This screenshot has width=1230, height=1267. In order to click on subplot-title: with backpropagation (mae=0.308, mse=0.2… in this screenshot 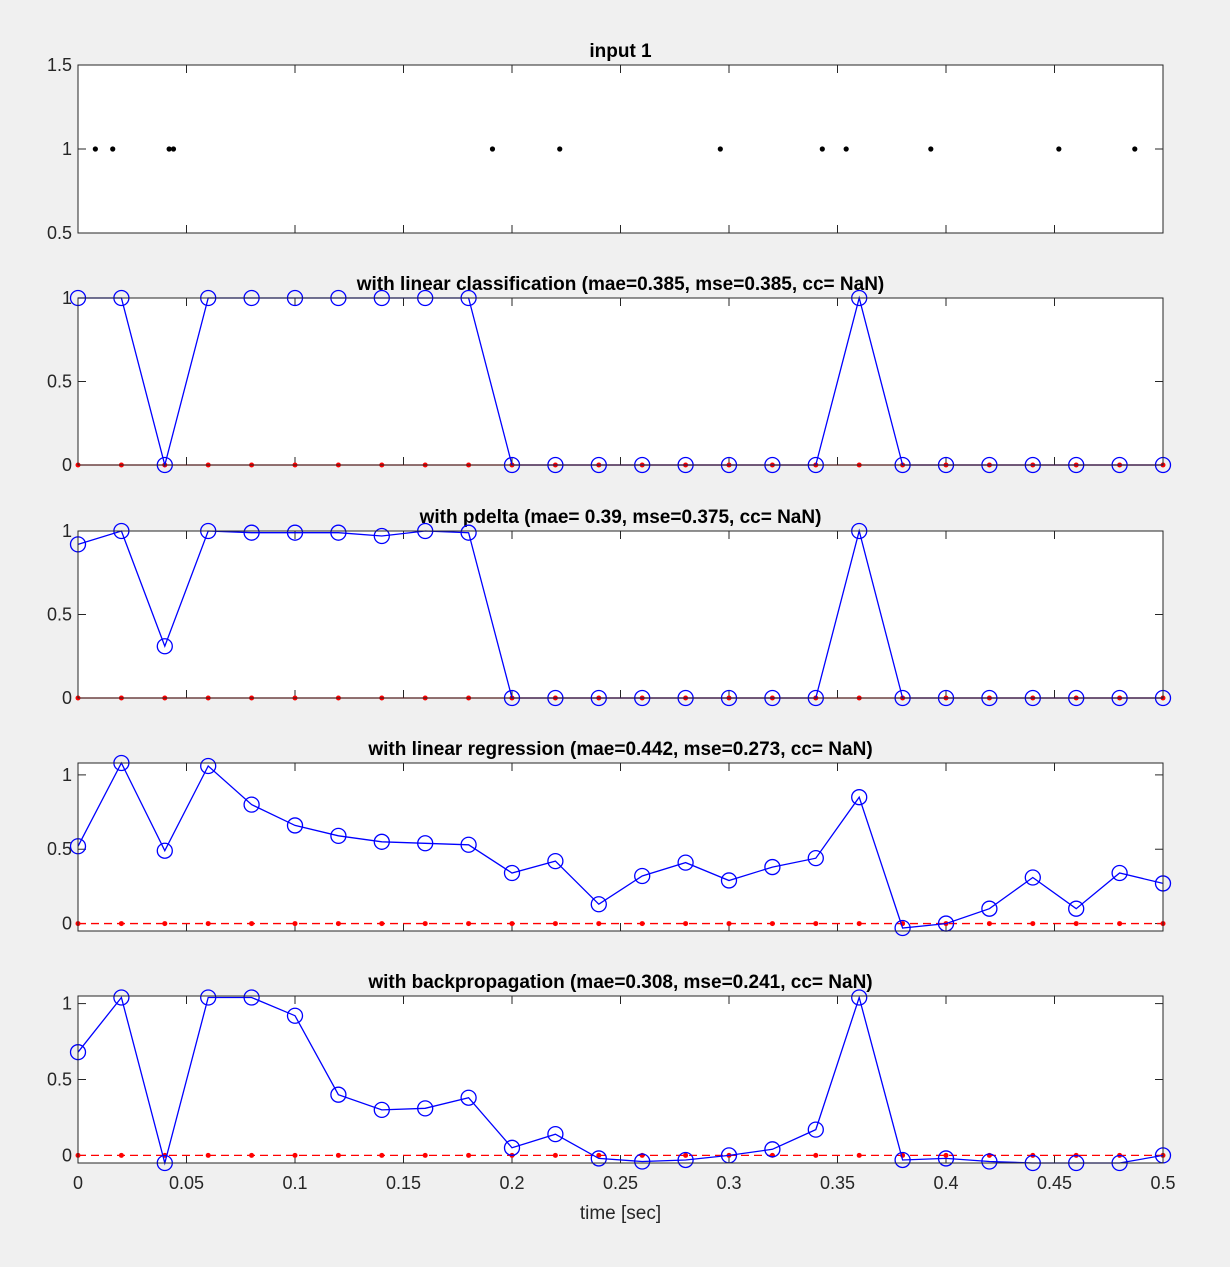, I will do `click(619, 982)`.